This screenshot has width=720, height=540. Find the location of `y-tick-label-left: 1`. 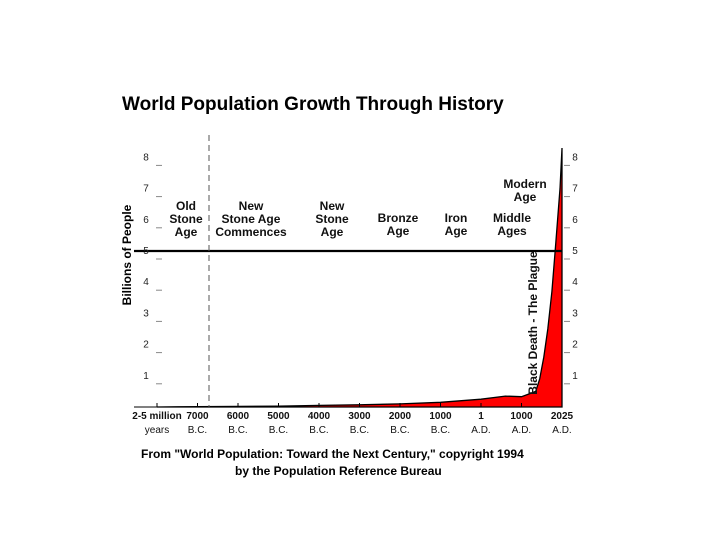

y-tick-label-left: 1 is located at coordinates (146, 376).